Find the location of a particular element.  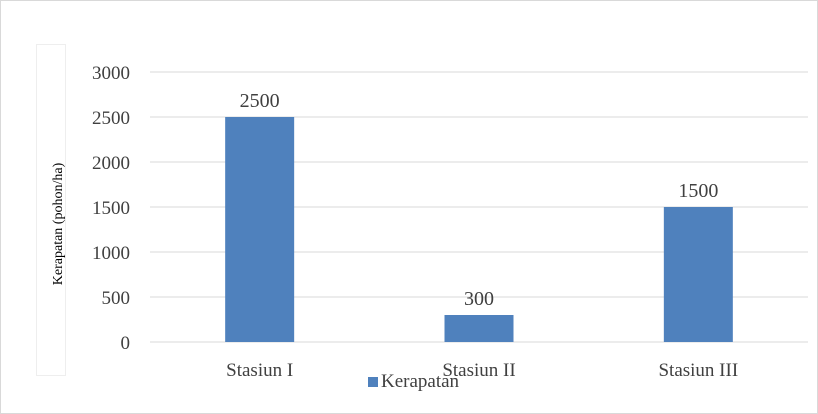

y-axis-title-box is located at coordinates (51, 210).